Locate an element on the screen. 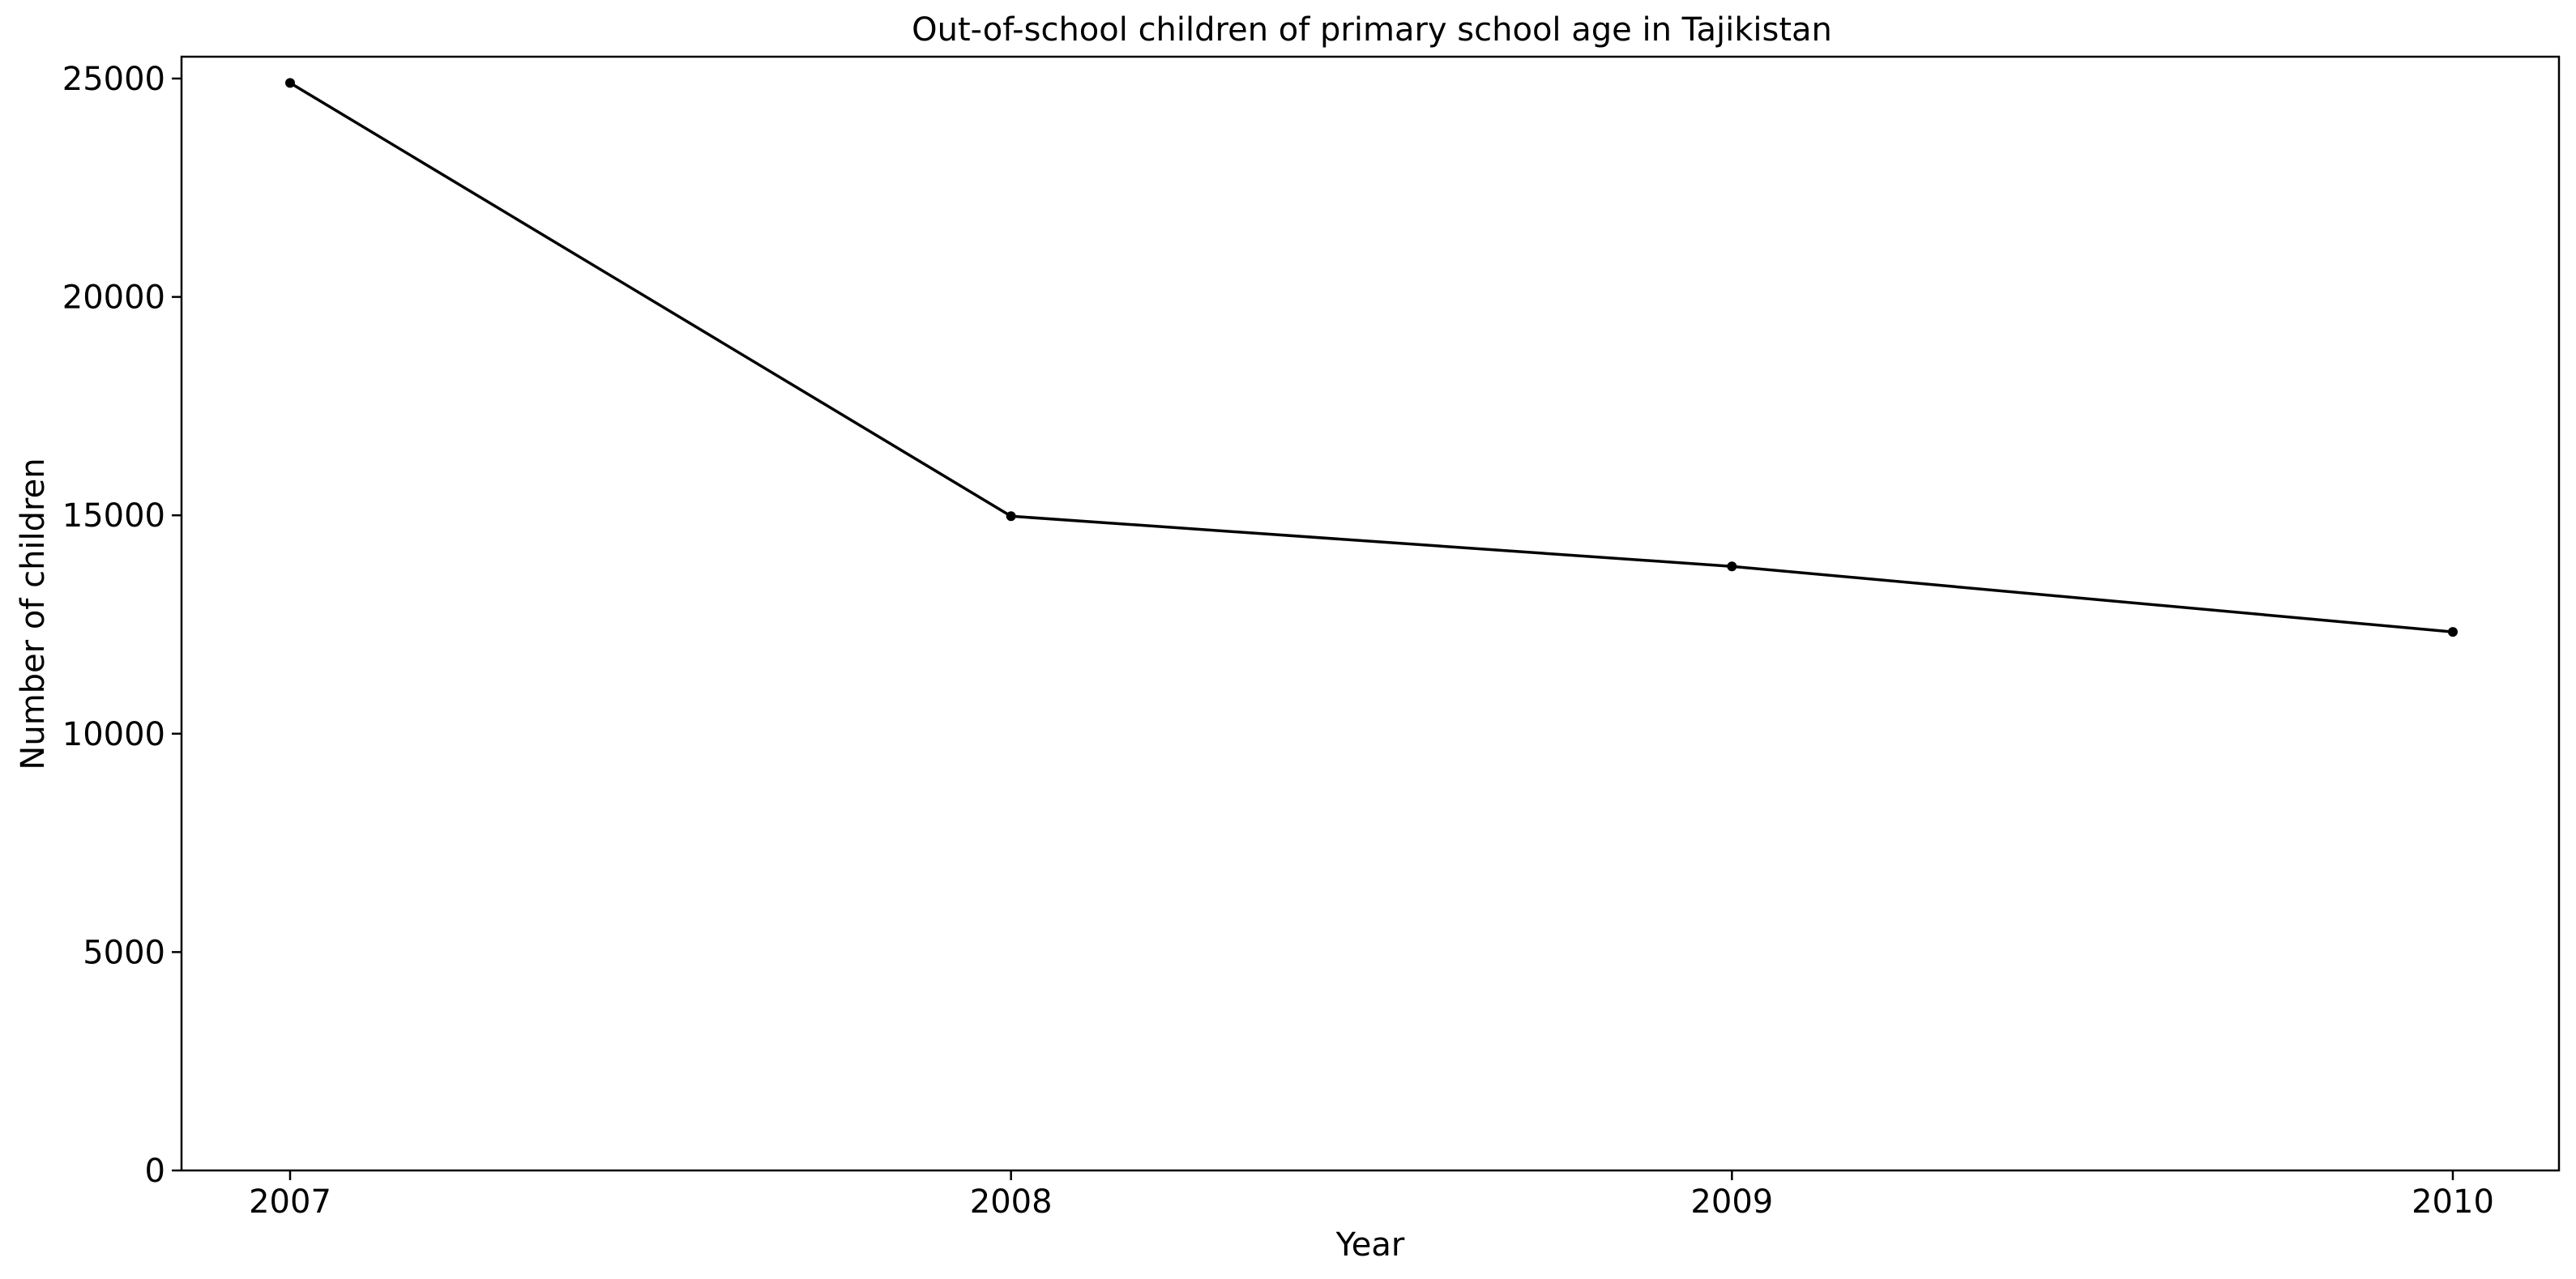 The height and width of the screenshot is (1279, 2576). x-tick-label: 2010 is located at coordinates (2453, 1202).